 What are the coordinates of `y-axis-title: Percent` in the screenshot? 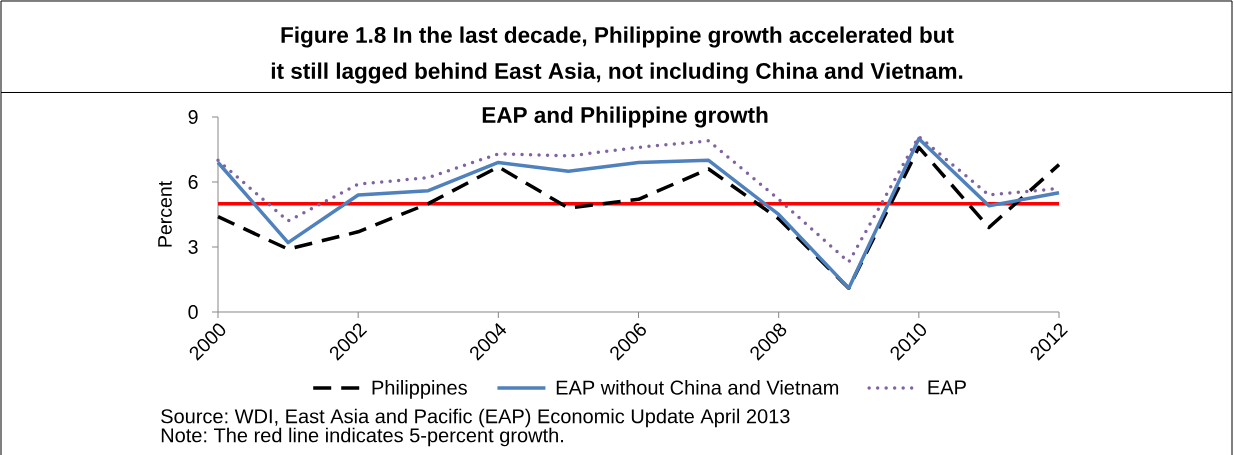 It's located at (165, 214).